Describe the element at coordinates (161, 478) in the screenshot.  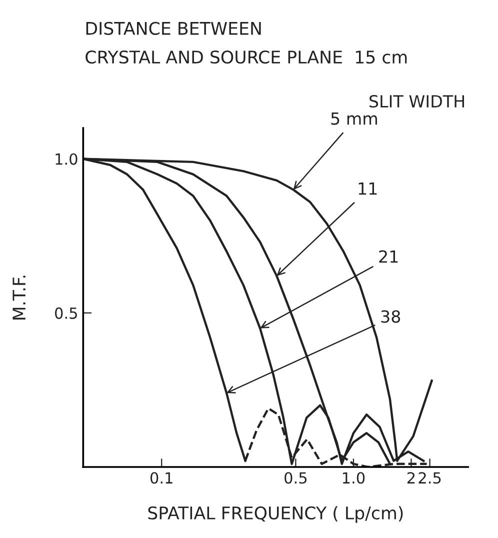
I see `x-tick-label: 0.1` at that location.